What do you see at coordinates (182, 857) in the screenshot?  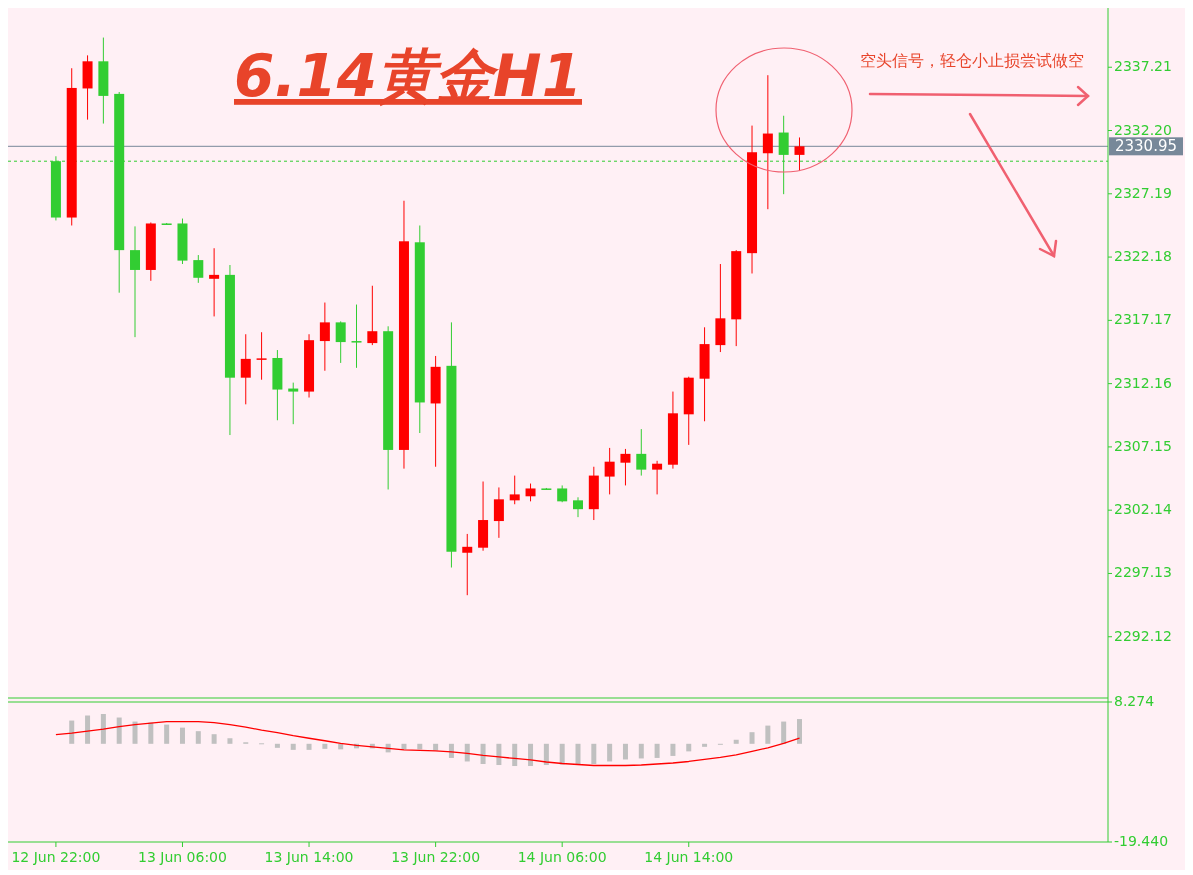 I see `x-tick-label: 13 Jun 06:00` at bounding box center [182, 857].